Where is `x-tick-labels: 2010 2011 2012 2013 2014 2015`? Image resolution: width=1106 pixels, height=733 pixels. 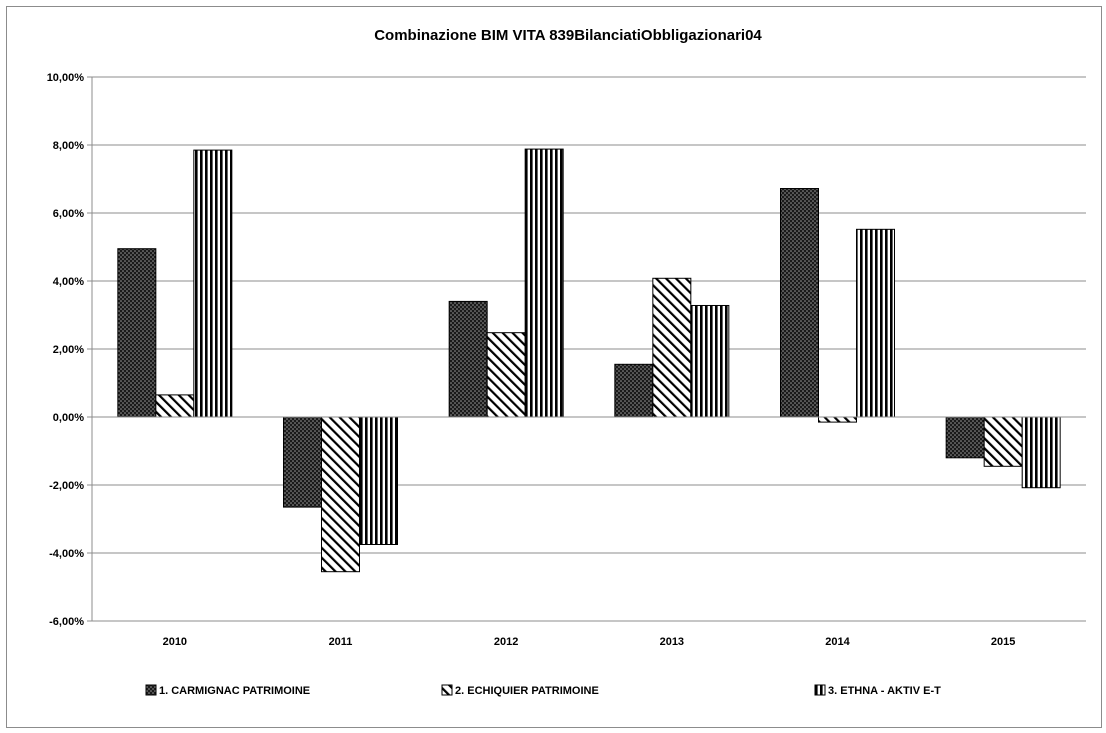 x-tick-labels: 2010 2011 2012 2013 2014 2015 is located at coordinates (589, 642).